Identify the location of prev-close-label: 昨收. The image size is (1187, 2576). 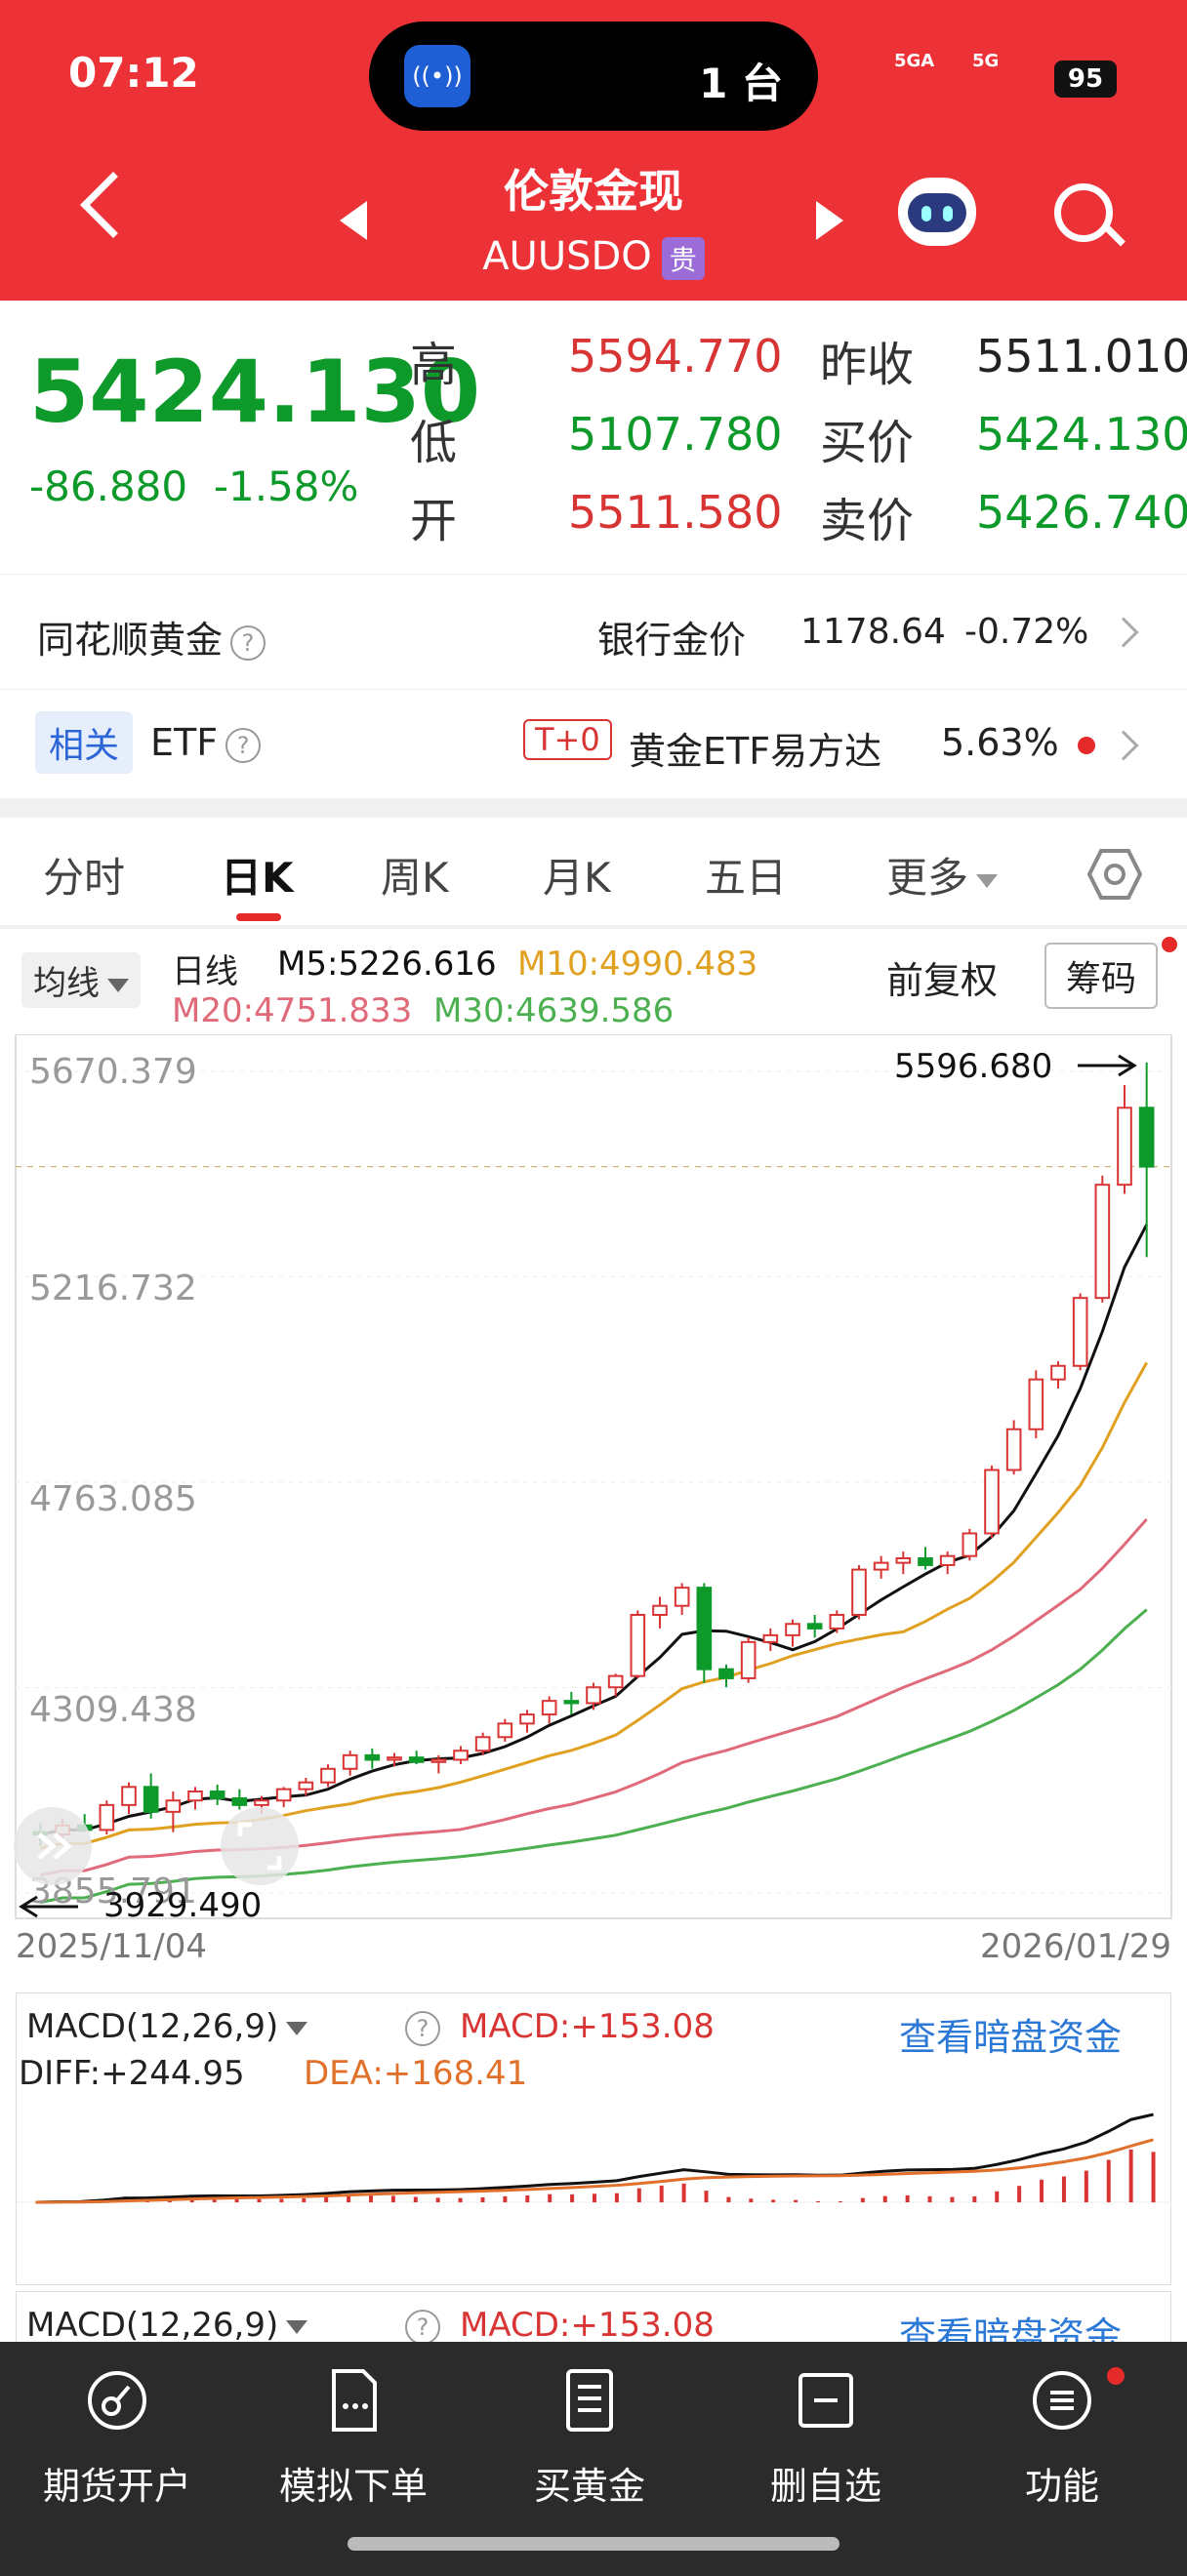
(867, 365).